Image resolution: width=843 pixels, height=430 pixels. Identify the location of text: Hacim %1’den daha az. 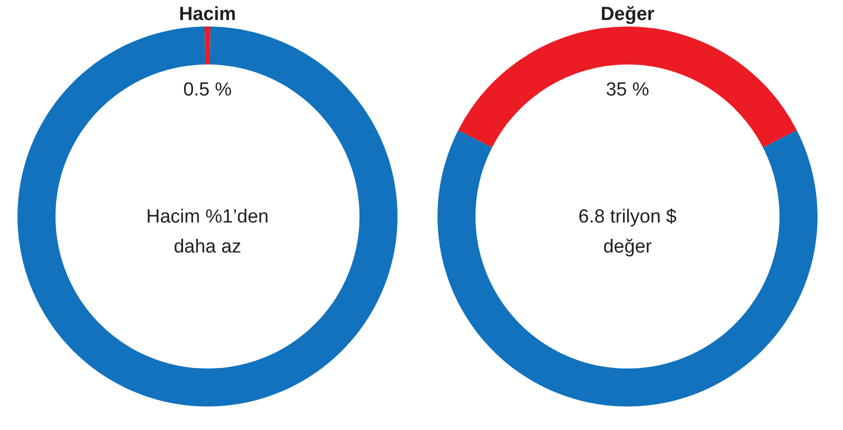
(207, 232).